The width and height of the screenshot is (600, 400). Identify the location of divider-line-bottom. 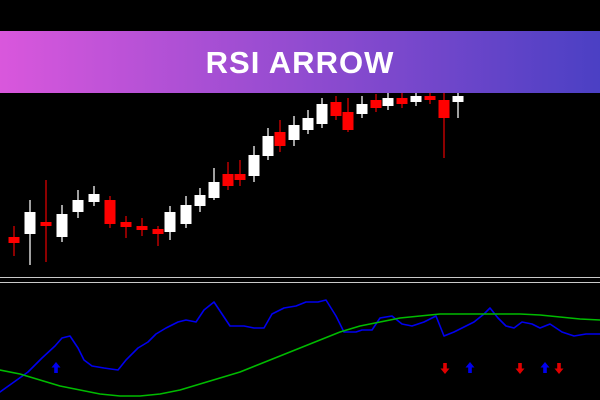
(300, 282).